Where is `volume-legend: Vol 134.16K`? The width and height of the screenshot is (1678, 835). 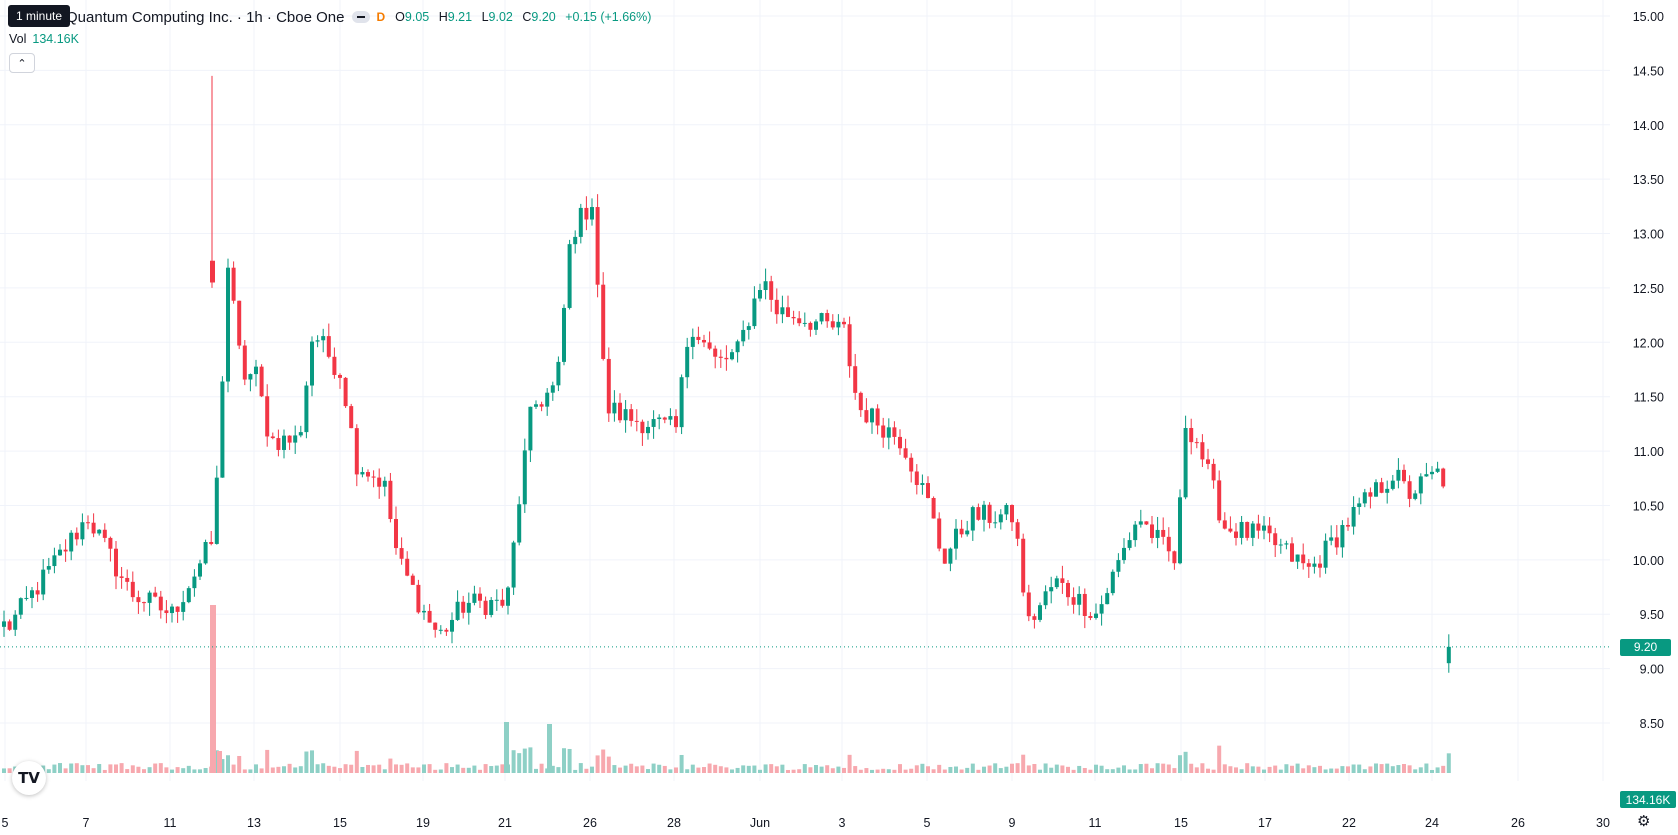 volume-legend: Vol 134.16K is located at coordinates (44, 39).